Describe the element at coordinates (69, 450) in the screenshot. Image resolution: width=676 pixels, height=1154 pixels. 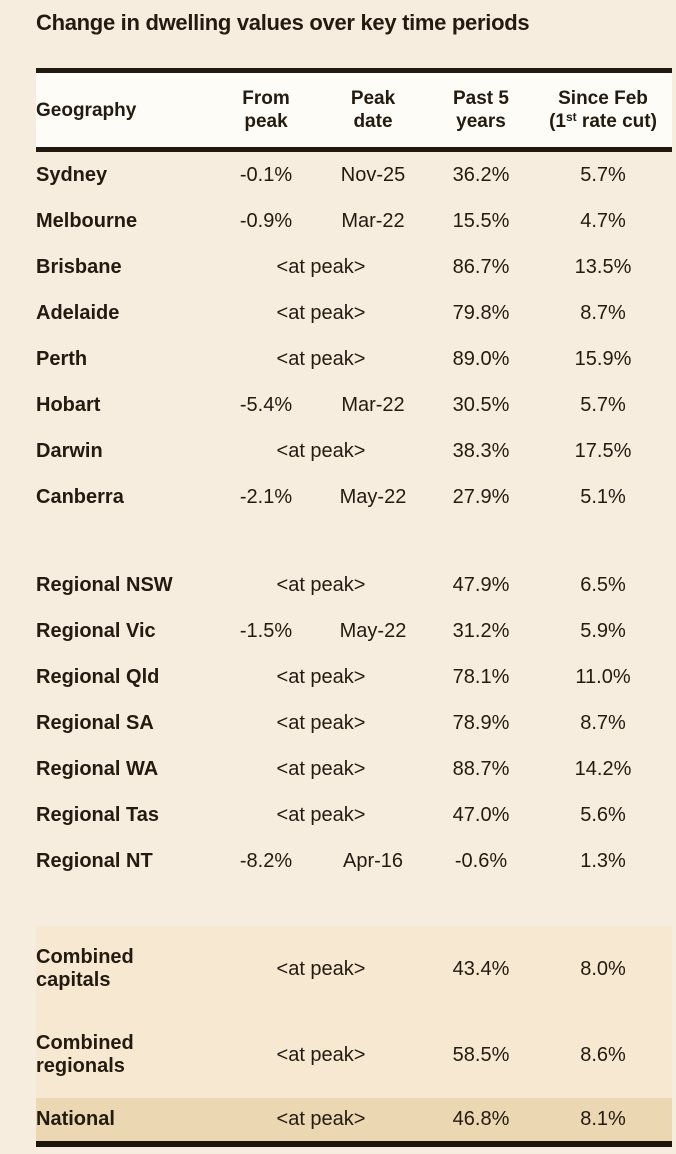
I see `geography-cell: Darwin` at that location.